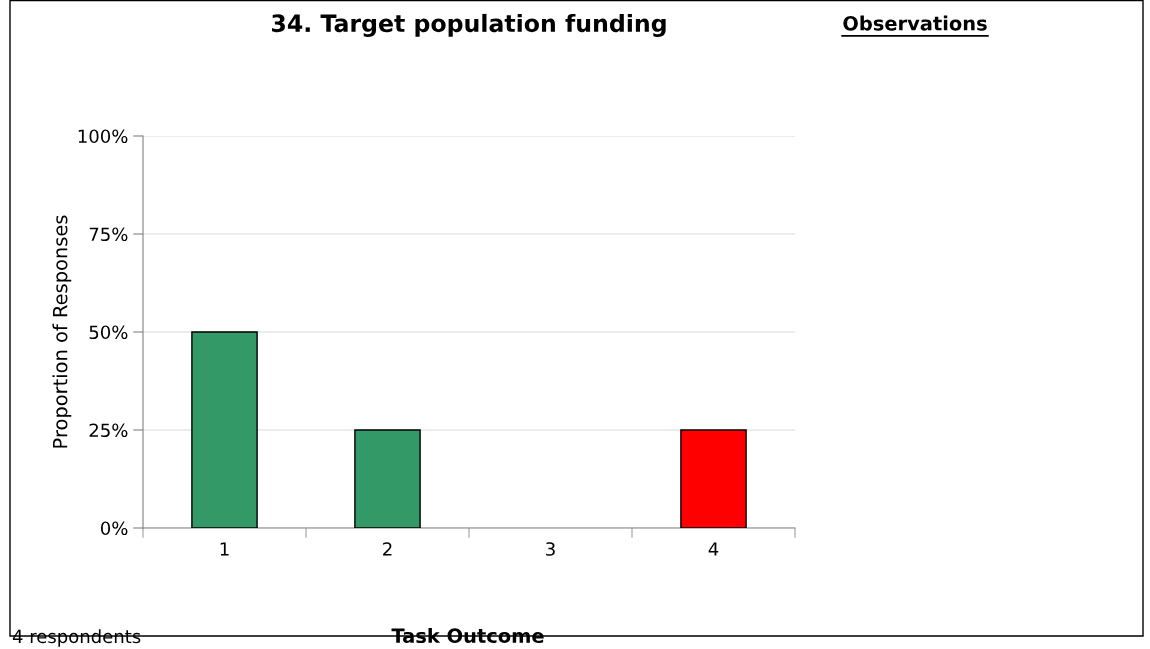 This screenshot has width=1150, height=649. What do you see at coordinates (108, 332) in the screenshot?
I see `y-tick-label: 50%` at bounding box center [108, 332].